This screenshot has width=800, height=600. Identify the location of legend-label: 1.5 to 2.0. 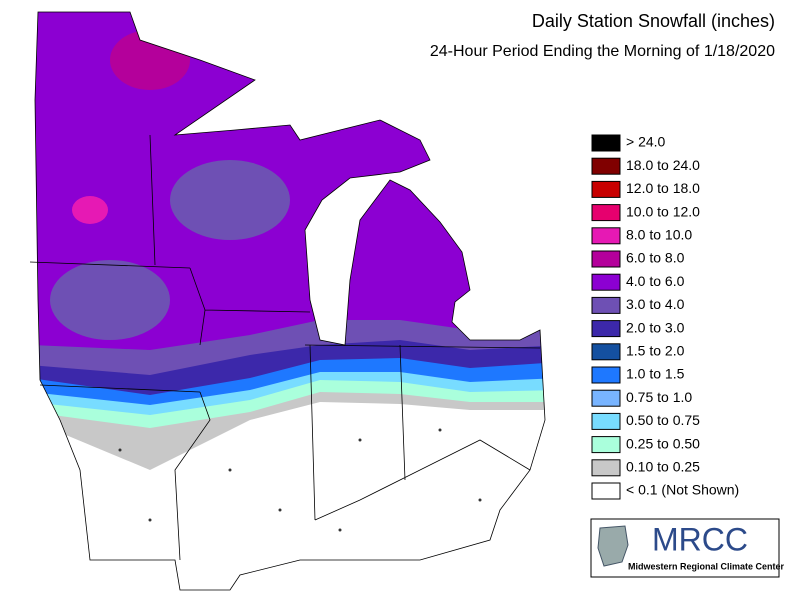
(655, 351).